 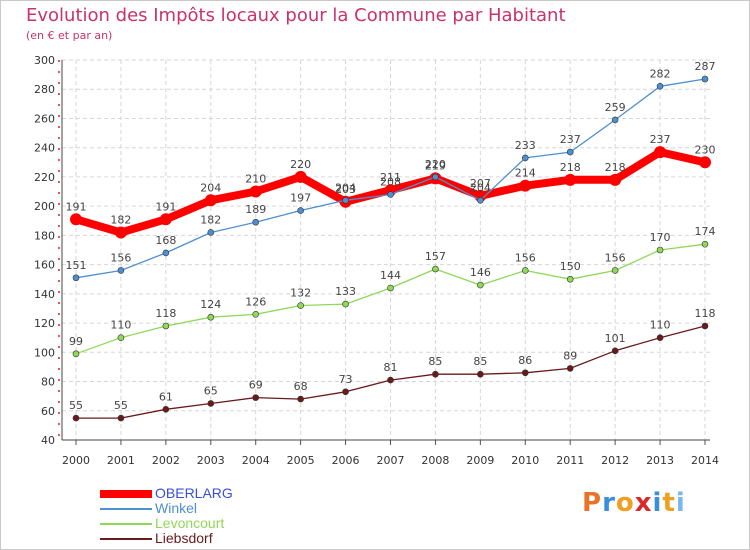 I want to click on data-label: 259, so click(x=615, y=107).